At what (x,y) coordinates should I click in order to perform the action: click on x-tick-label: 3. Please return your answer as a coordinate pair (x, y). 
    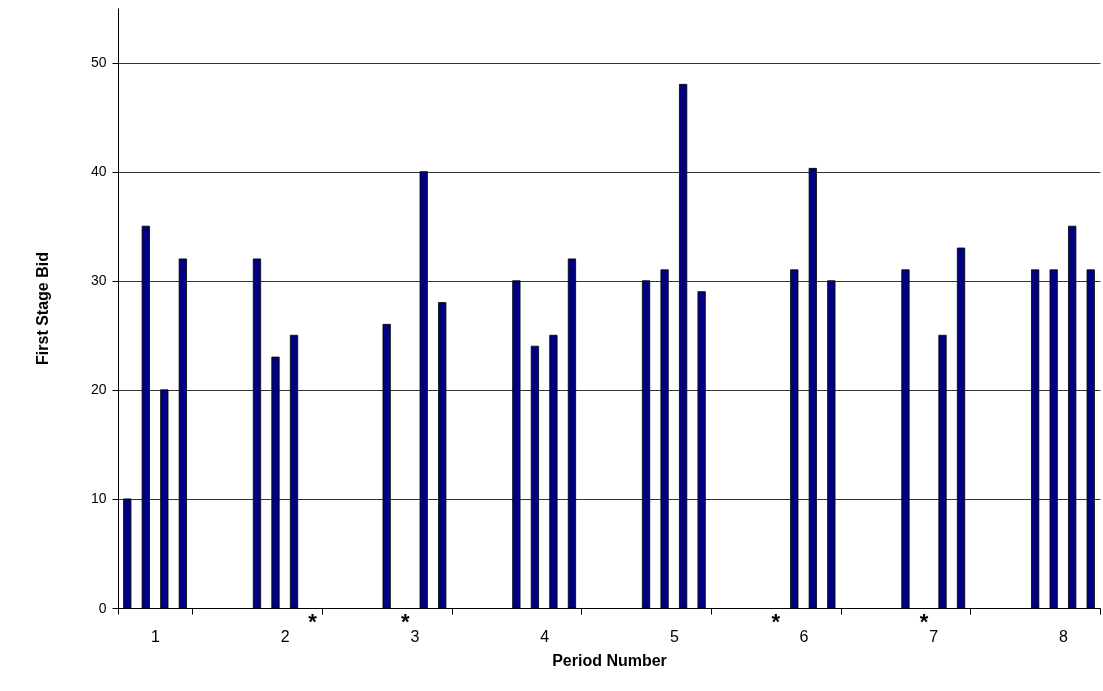
    Looking at the image, I should click on (415, 636).